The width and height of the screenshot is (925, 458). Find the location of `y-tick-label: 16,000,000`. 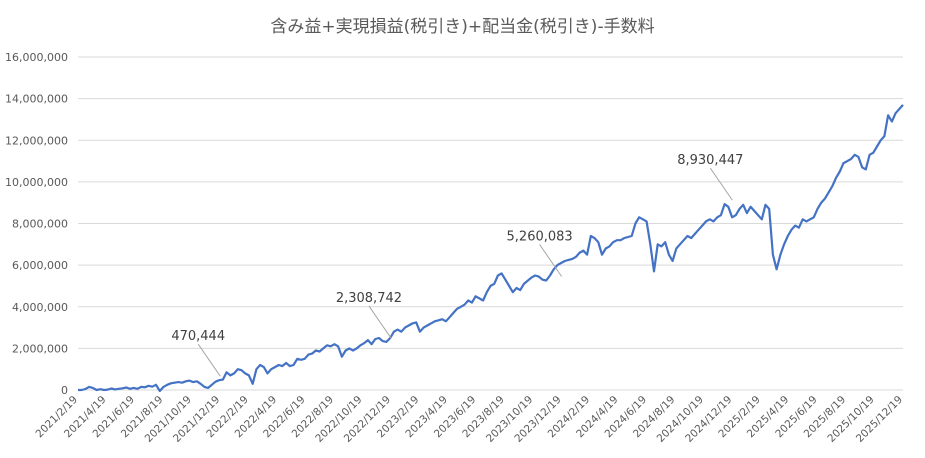

y-tick-label: 16,000,000 is located at coordinates (36, 57).